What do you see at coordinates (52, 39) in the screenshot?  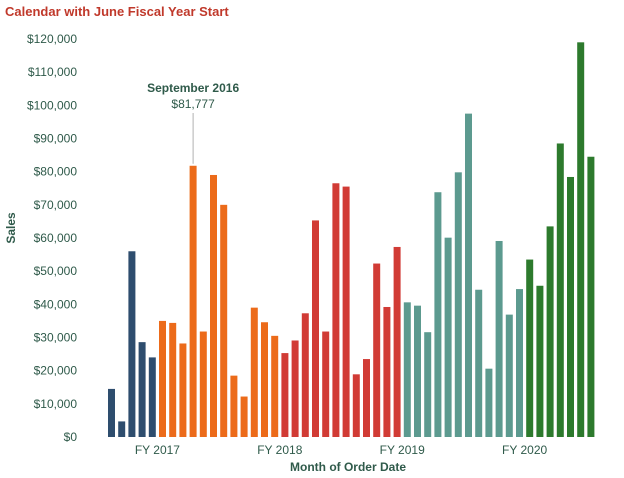 I see `y-tick-label: $120,000` at bounding box center [52, 39].